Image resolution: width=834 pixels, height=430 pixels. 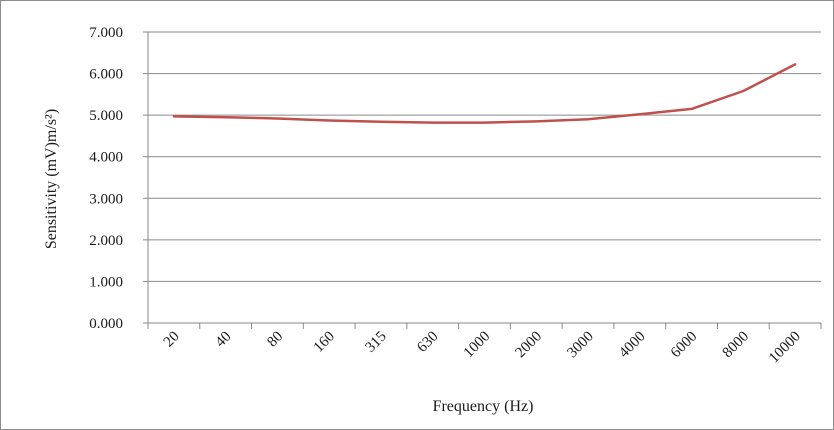 I want to click on y-tick-label: 7.000, so click(x=106, y=33).